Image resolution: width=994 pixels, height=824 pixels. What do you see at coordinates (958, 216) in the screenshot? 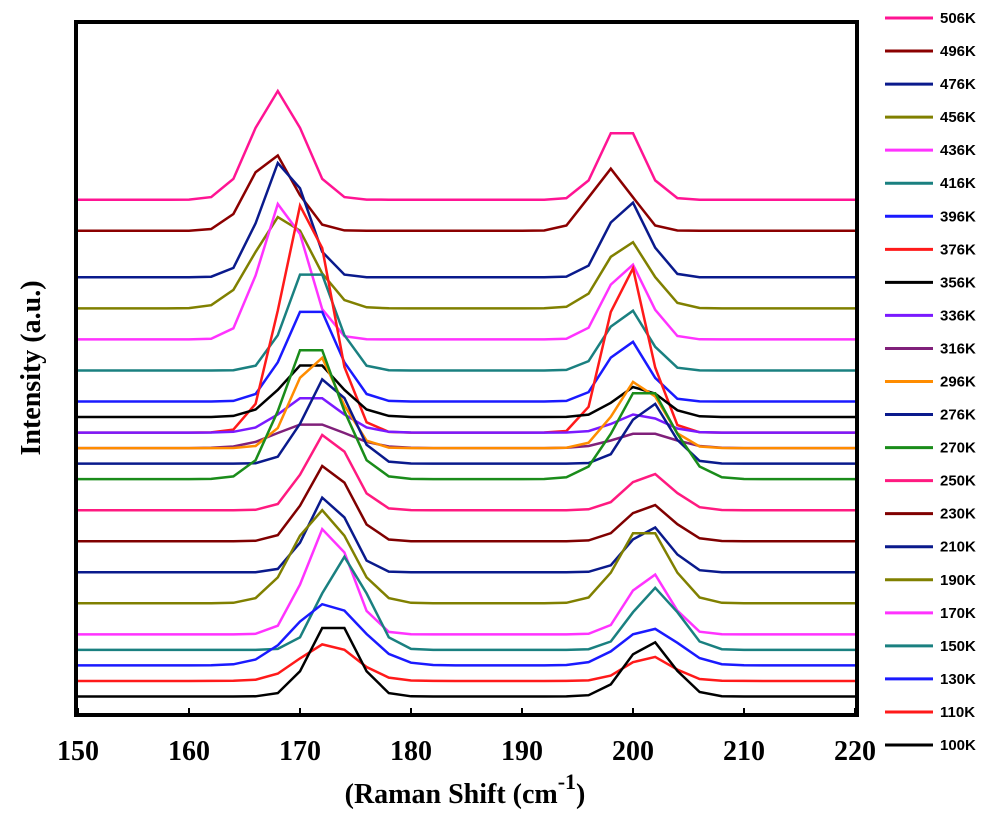
I see `legend-label-396K: 396K` at bounding box center [958, 216].